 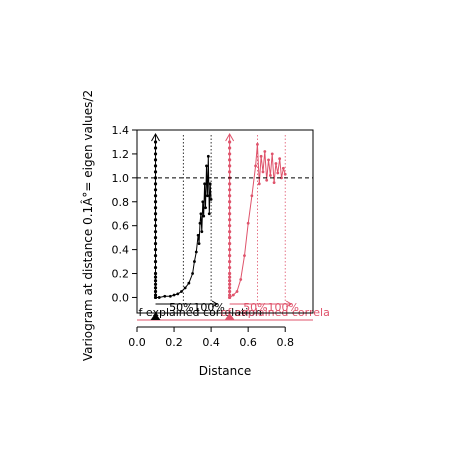 I want to click on x-axis: 0.0 0.2 0.4 0.6 0.8, so click(x=211, y=337).